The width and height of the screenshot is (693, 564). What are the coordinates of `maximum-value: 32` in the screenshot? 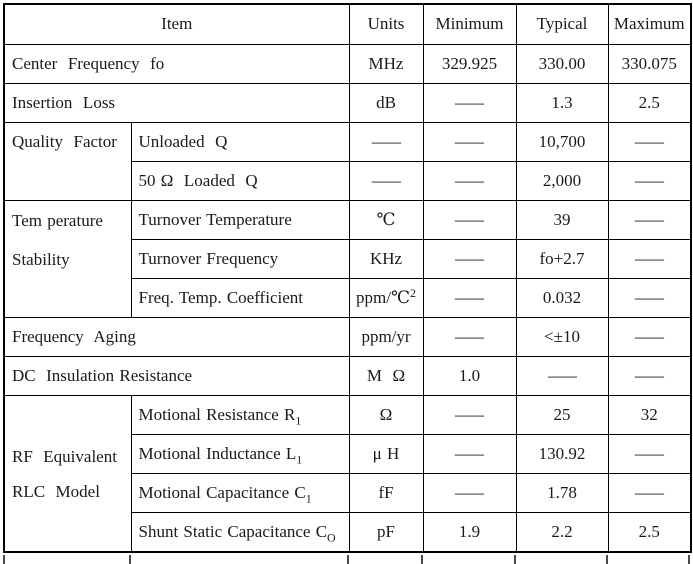 It's located at (649, 415).